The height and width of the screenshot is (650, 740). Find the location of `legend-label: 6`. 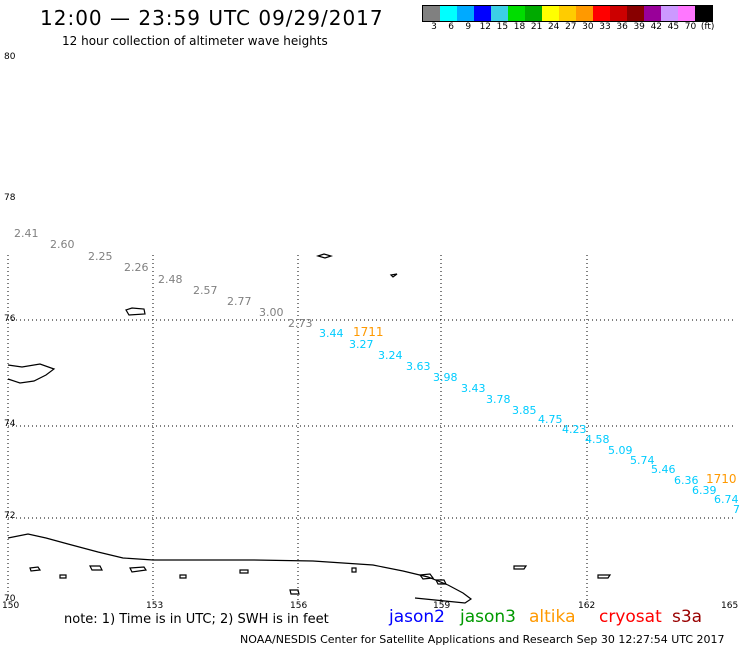

legend-label: 6 is located at coordinates (451, 27).